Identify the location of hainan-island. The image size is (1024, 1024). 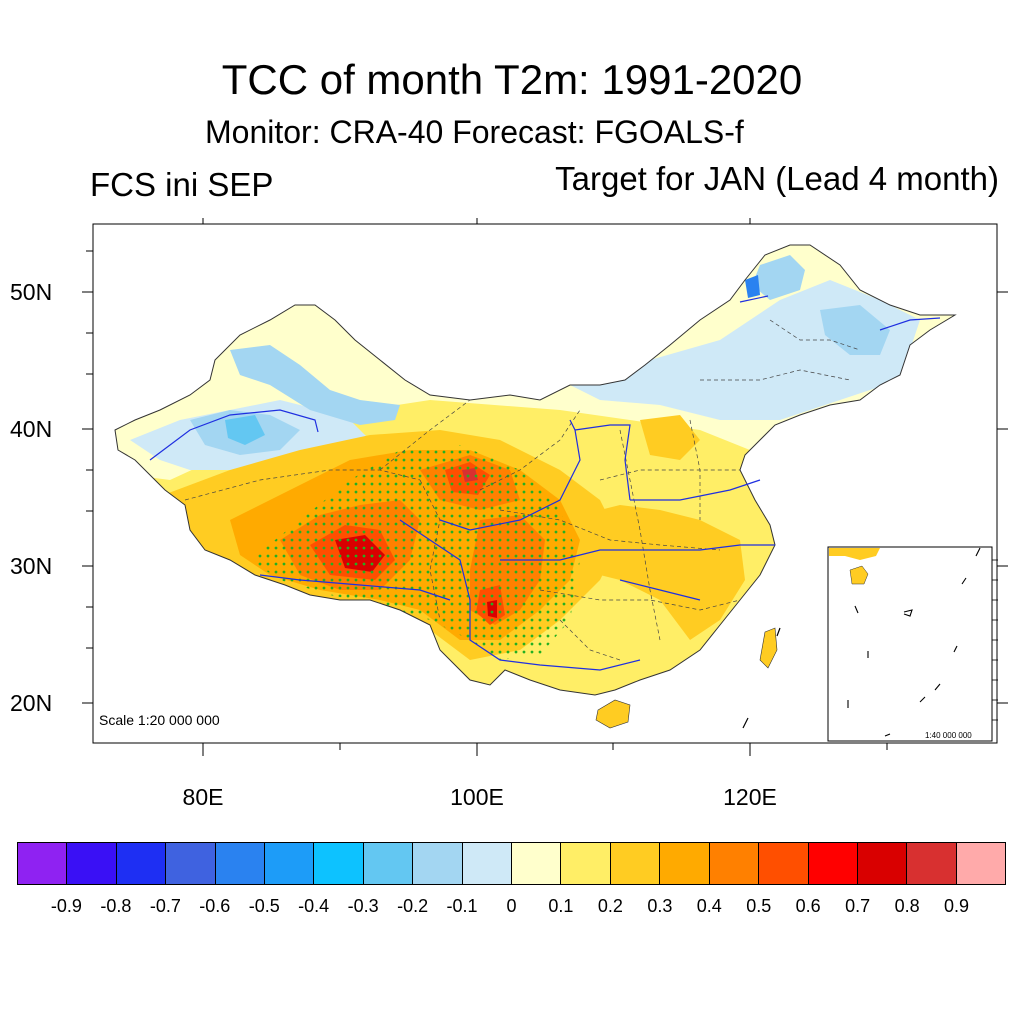
(613, 714).